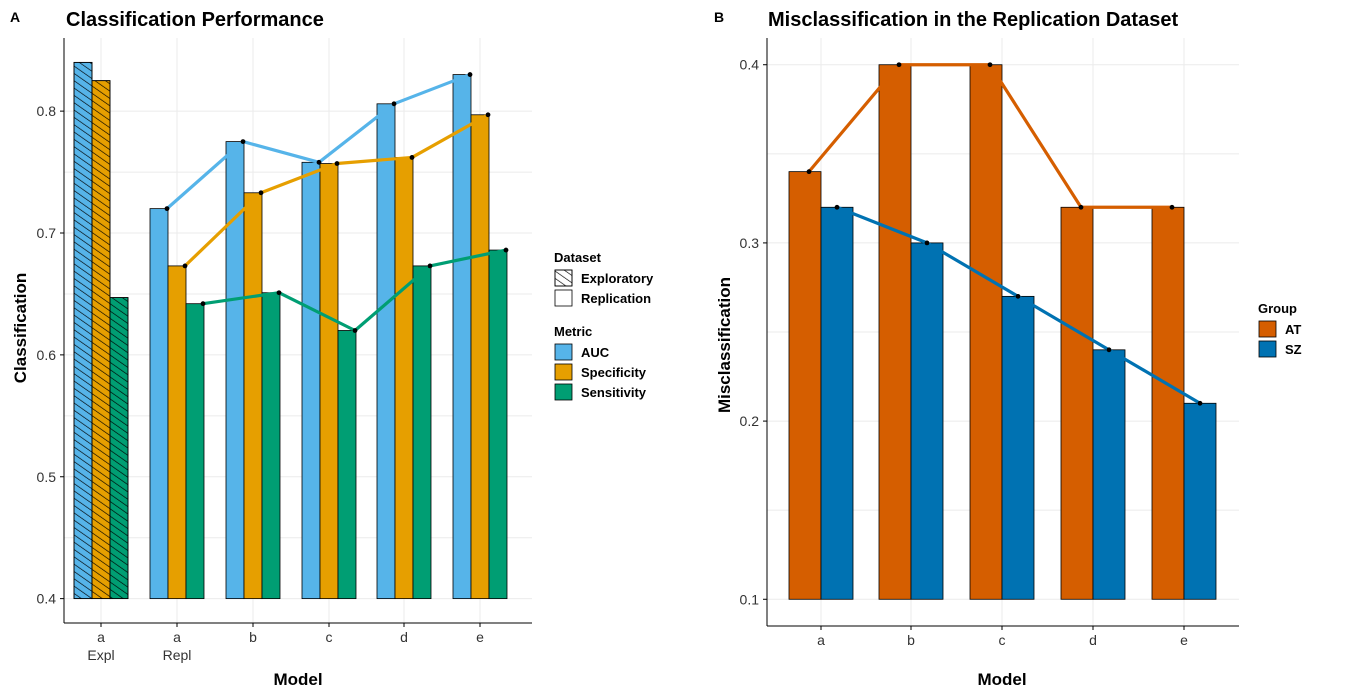 The width and height of the screenshot is (1349, 690). I want to click on bar-at-e, so click(1168, 403).